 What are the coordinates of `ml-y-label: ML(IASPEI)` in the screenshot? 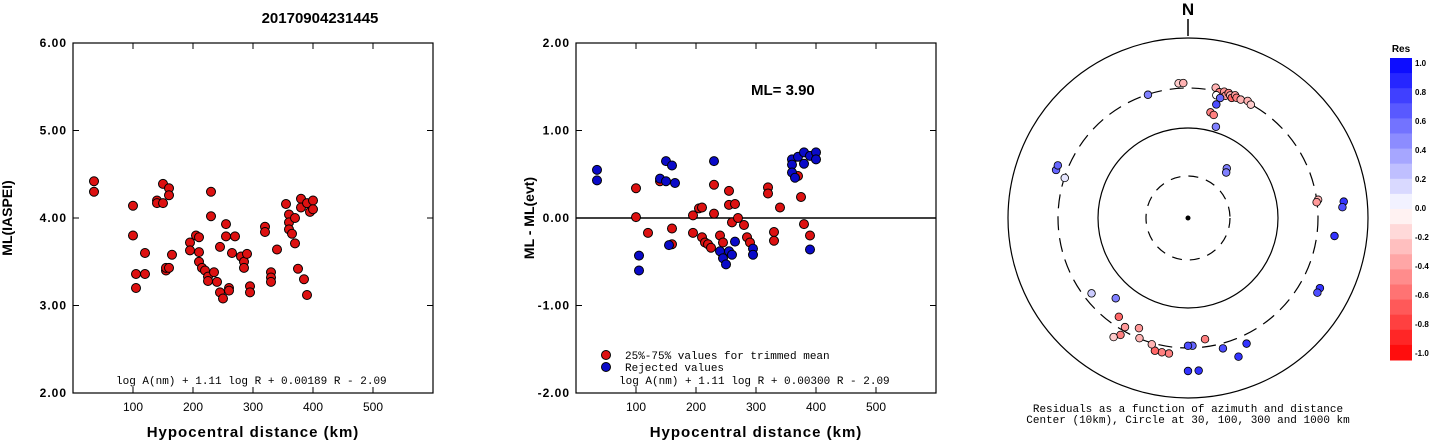 It's located at (7, 217).